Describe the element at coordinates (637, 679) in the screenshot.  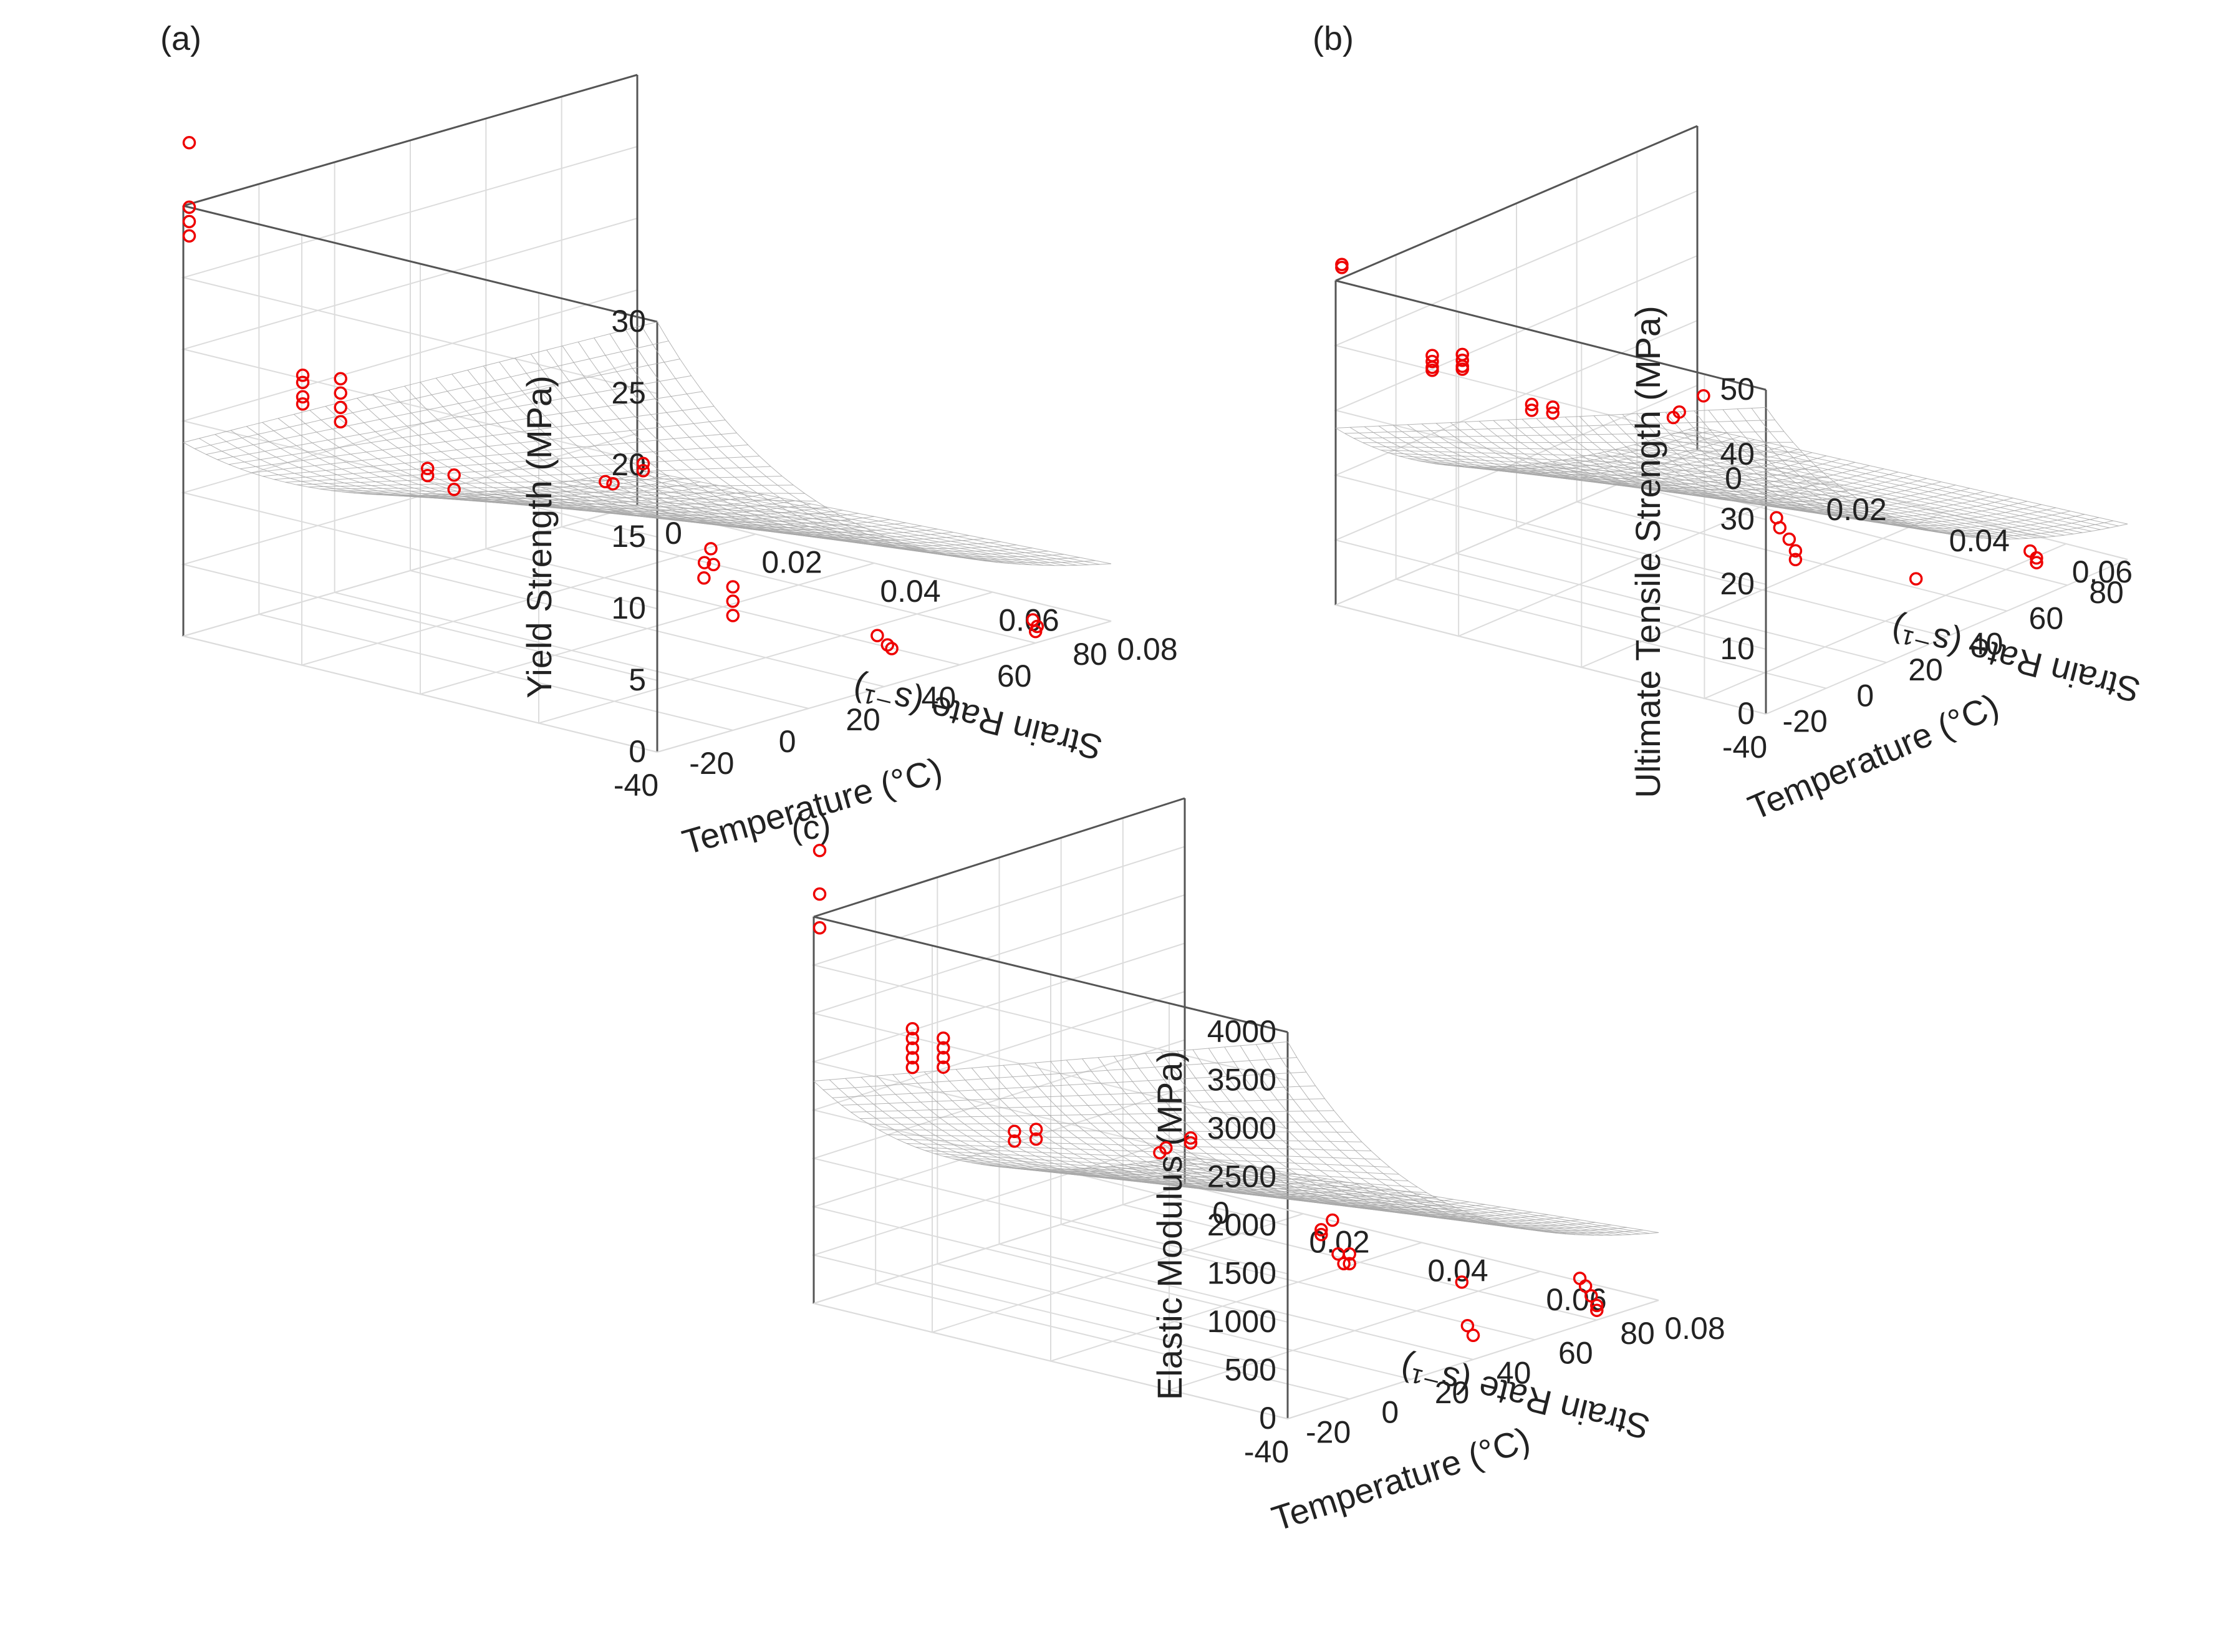
I see `z-tick-label: 5` at that location.